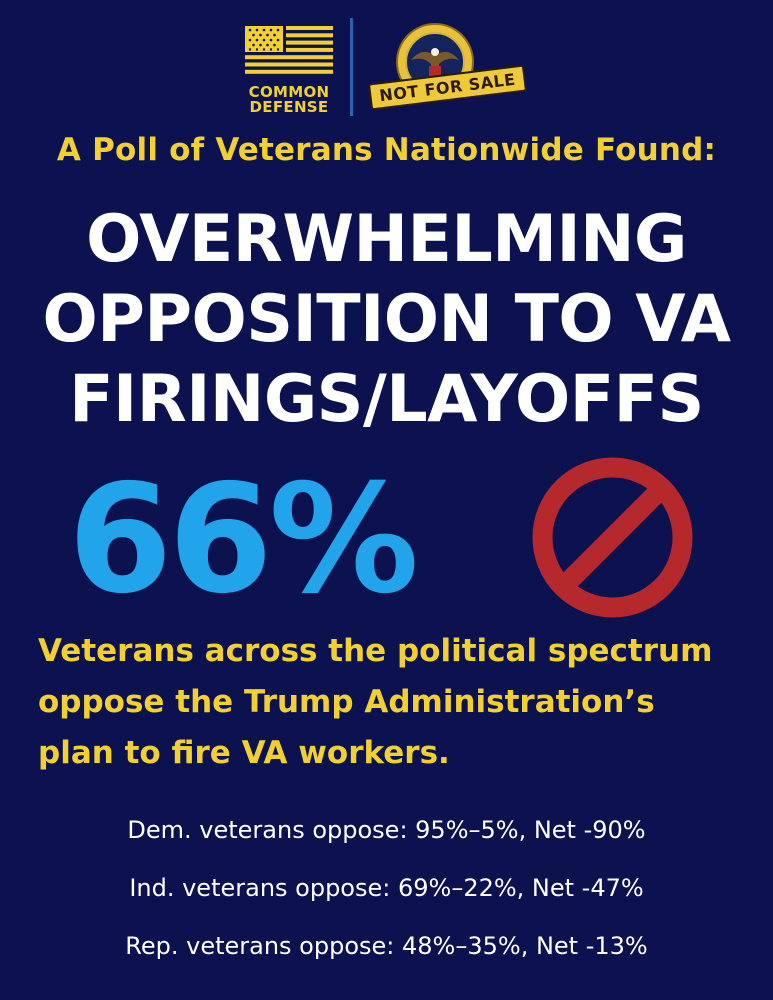 The height and width of the screenshot is (1000, 773). Describe the element at coordinates (346, 702) in the screenshot. I see `body-line-2: oppose the Trump Administration’s` at that location.